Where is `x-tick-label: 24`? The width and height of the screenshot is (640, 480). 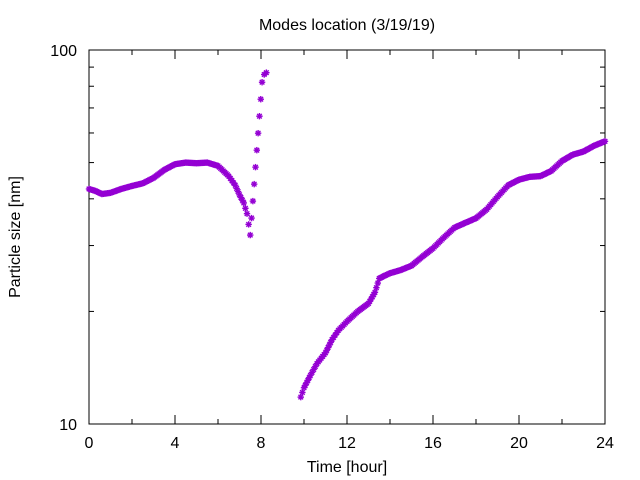
x-tick-label: 24 is located at coordinates (605, 443).